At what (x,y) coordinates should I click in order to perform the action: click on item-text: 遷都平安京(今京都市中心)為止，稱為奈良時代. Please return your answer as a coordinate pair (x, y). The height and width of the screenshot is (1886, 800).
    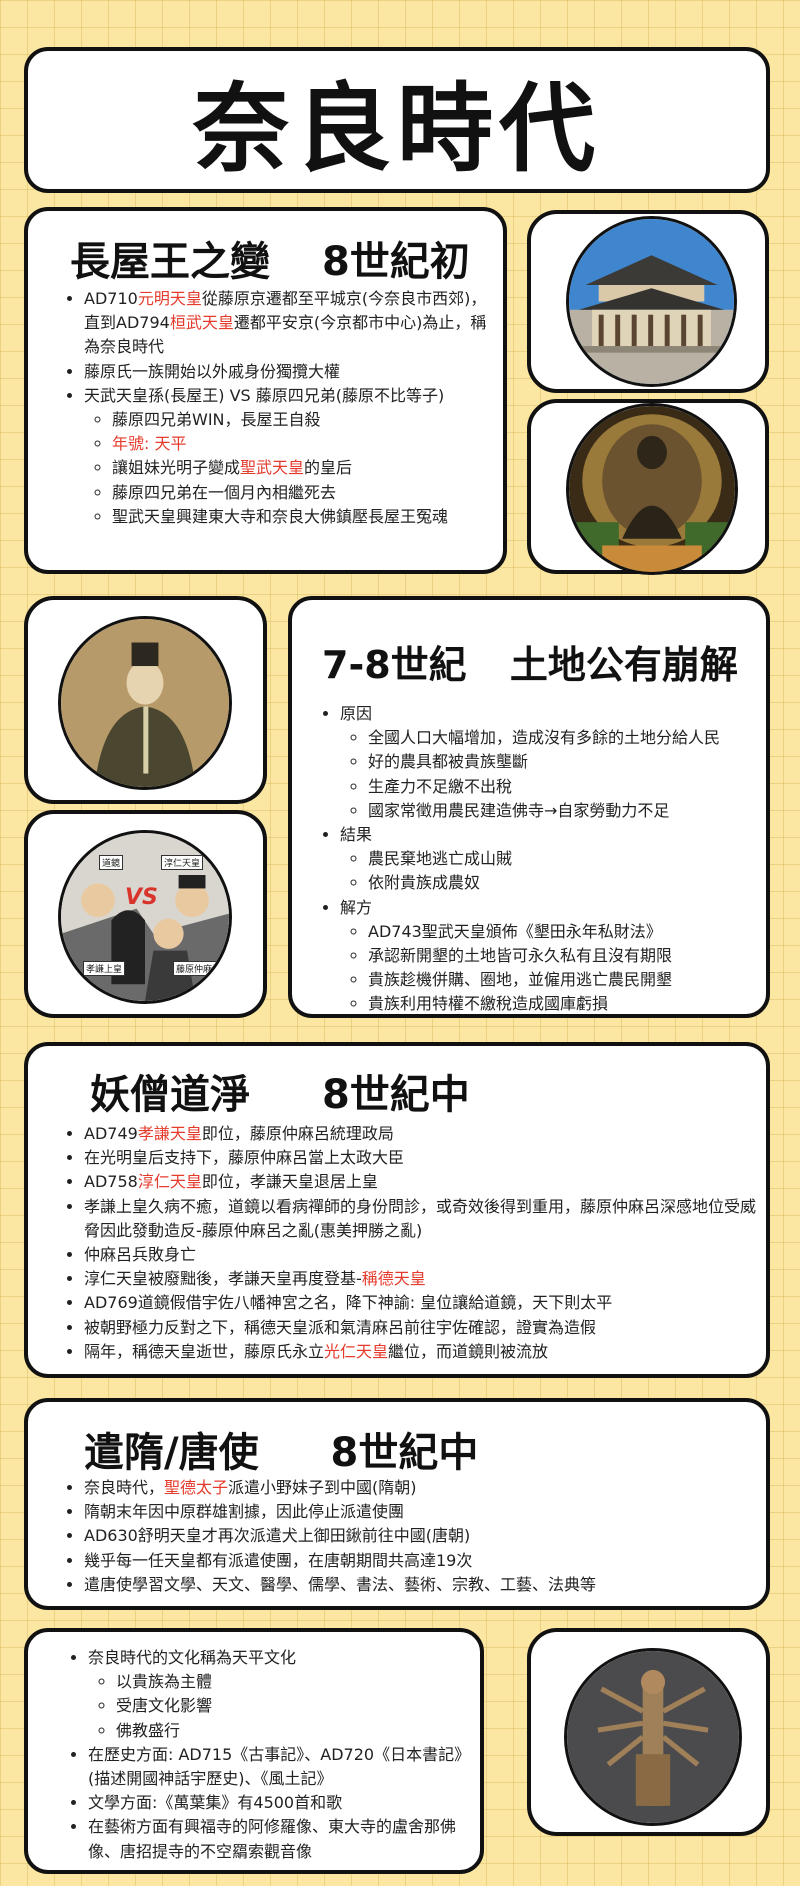
    Looking at the image, I should click on (285, 335).